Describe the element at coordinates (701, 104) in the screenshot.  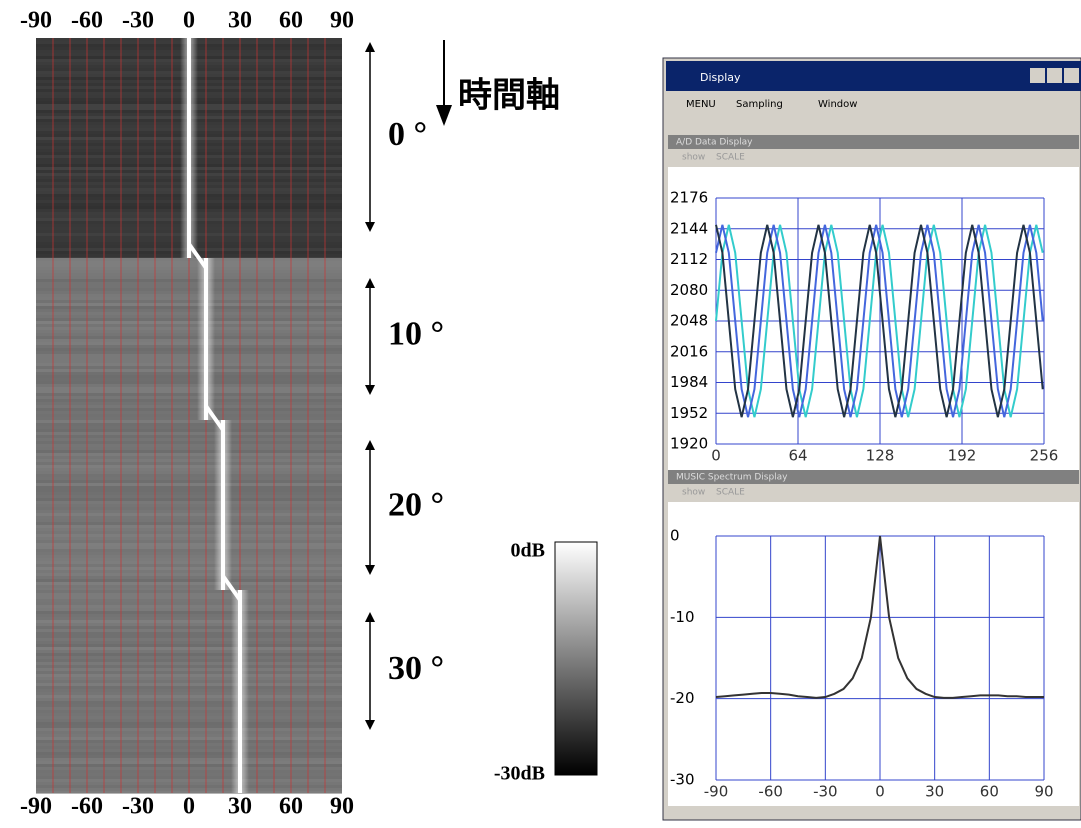
I see `menu-item: MENU` at that location.